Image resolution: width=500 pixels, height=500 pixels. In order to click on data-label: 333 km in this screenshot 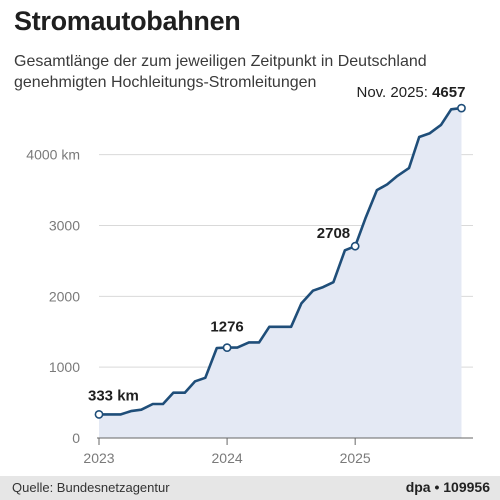, I will do `click(113, 395)`.